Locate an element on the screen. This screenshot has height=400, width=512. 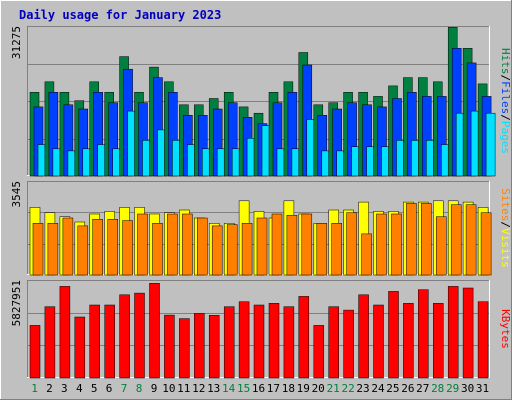
x-tick-day-3: 3 is located at coordinates (64, 388).